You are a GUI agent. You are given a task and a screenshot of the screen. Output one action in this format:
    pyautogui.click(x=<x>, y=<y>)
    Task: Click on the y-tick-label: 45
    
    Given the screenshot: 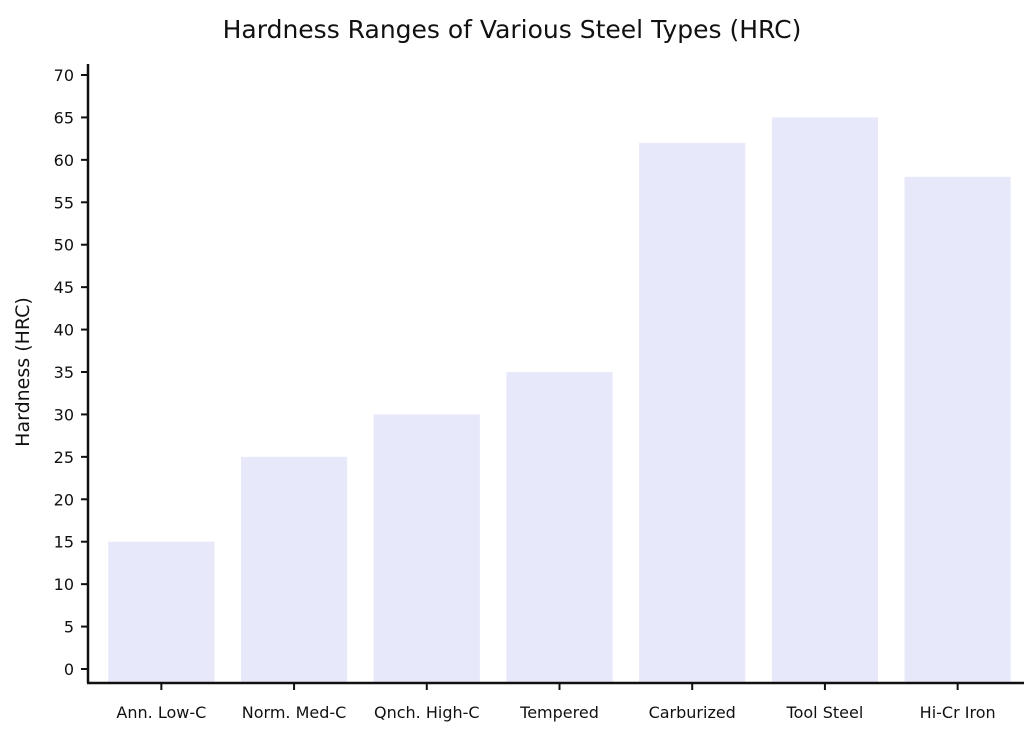 What is the action you would take?
    pyautogui.click(x=64, y=287)
    